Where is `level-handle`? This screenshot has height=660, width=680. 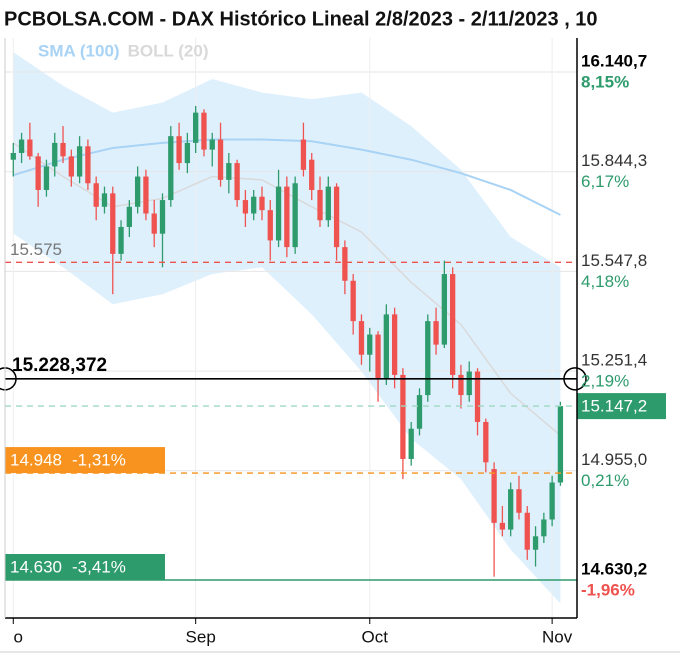 level-handle is located at coordinates (575, 379).